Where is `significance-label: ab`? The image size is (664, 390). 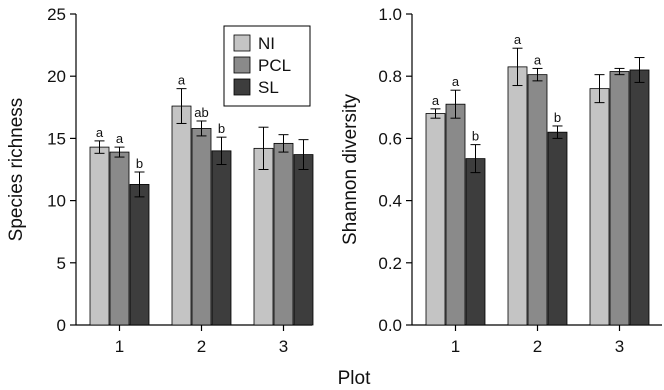
significance-label: ab is located at coordinates (201, 112).